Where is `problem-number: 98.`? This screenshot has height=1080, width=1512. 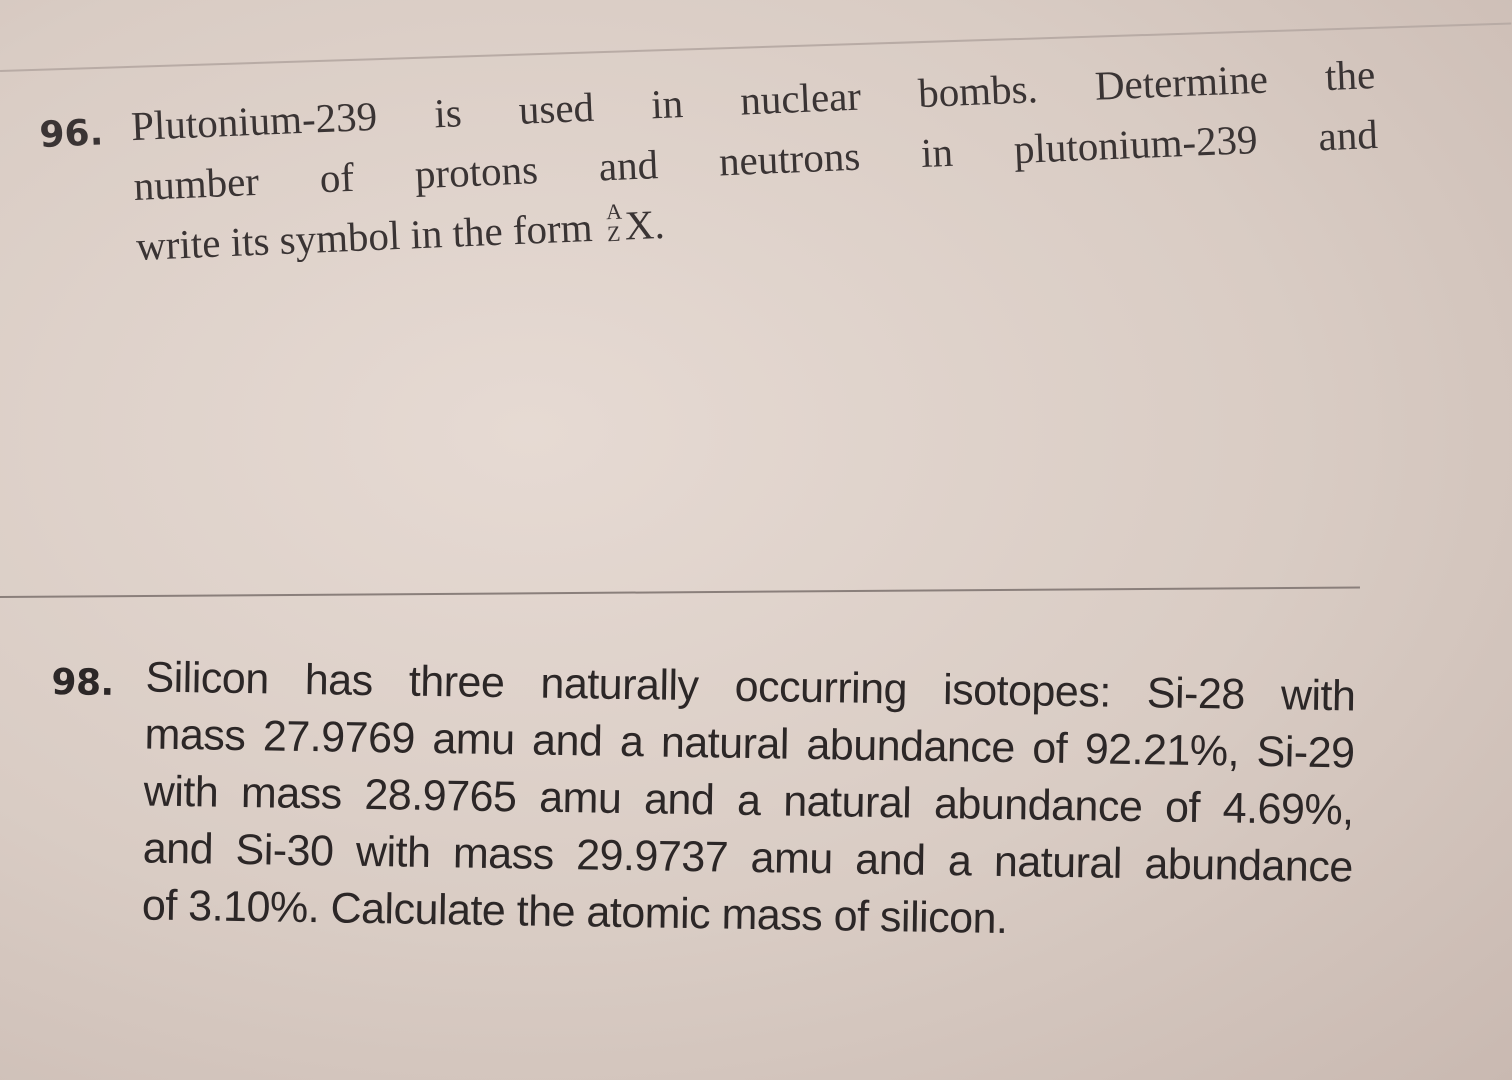
problem-number: 98. is located at coordinates (83, 682).